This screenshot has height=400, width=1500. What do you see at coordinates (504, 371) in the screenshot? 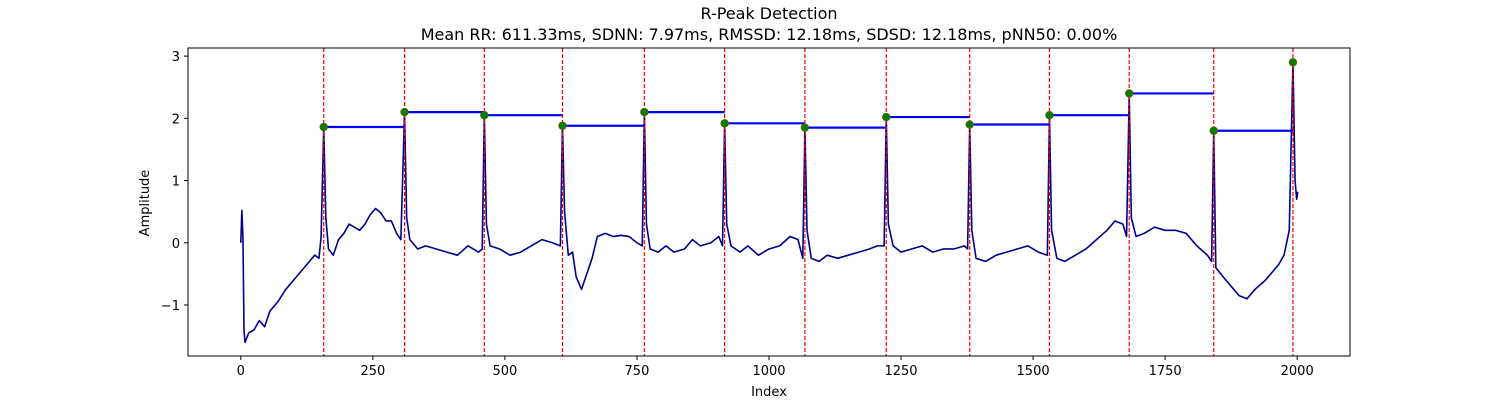
I see `x-tick-label-3: 500` at bounding box center [504, 371].